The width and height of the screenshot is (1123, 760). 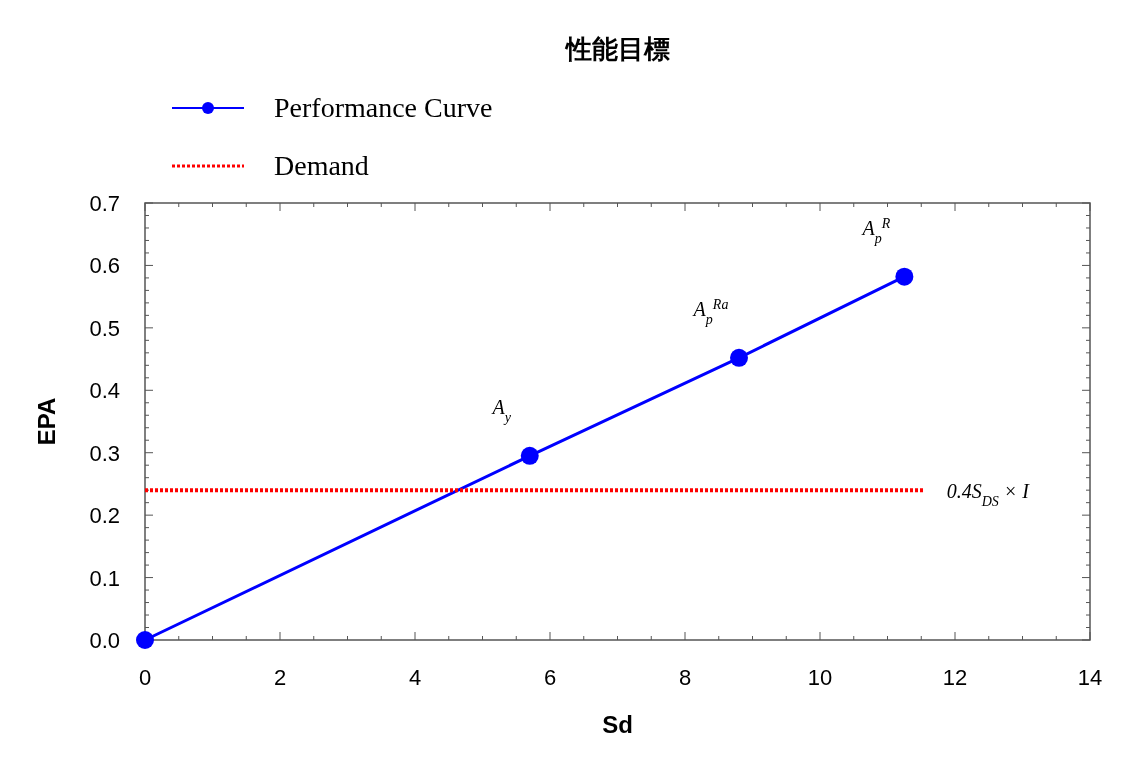 What do you see at coordinates (550, 677) in the screenshot?
I see `x-tick-label: 6` at bounding box center [550, 677].